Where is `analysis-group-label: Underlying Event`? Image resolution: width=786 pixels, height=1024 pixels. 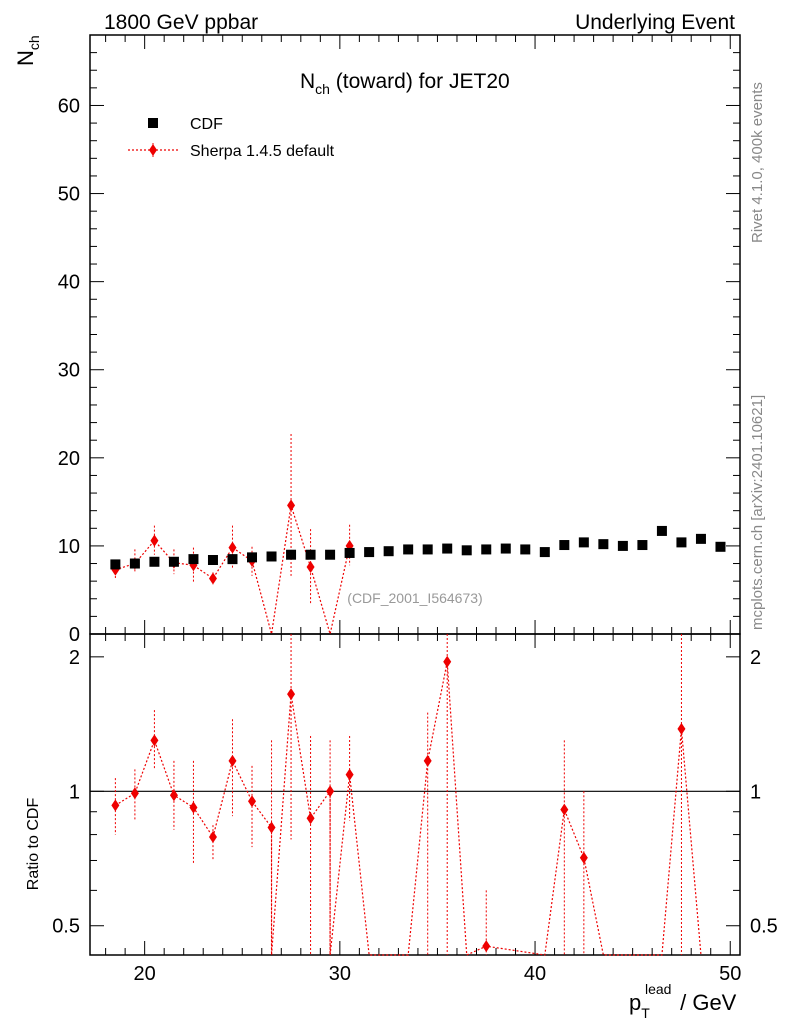 analysis-group-label: Underlying Event is located at coordinates (655, 22).